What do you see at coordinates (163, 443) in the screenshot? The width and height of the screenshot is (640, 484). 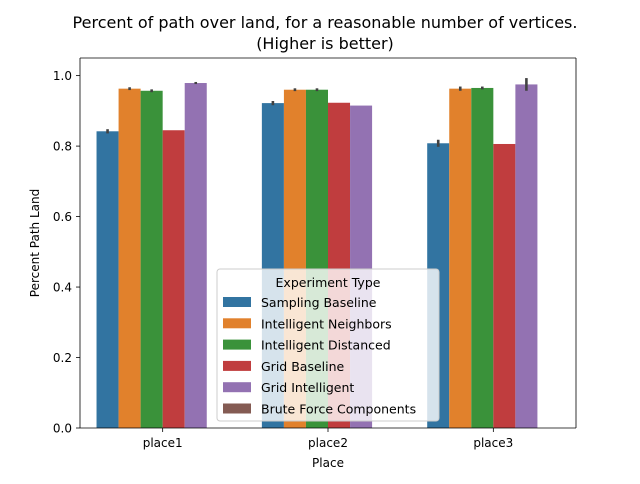 I see `x-tick-label: place1` at bounding box center [163, 443].